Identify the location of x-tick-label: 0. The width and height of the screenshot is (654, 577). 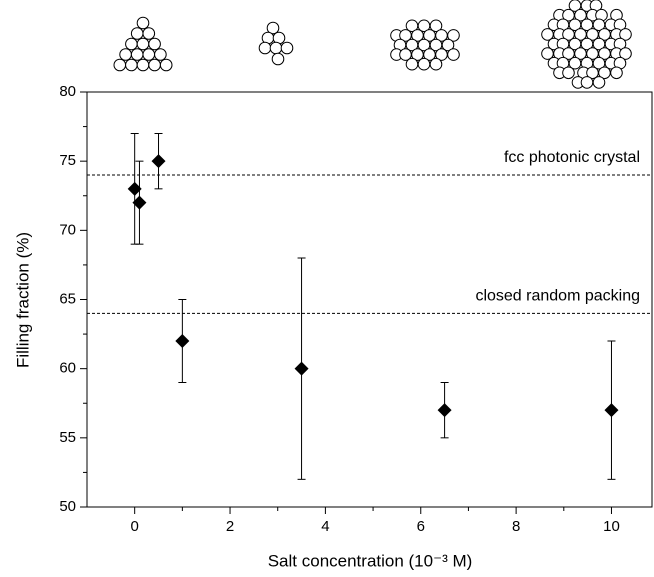
(135, 526).